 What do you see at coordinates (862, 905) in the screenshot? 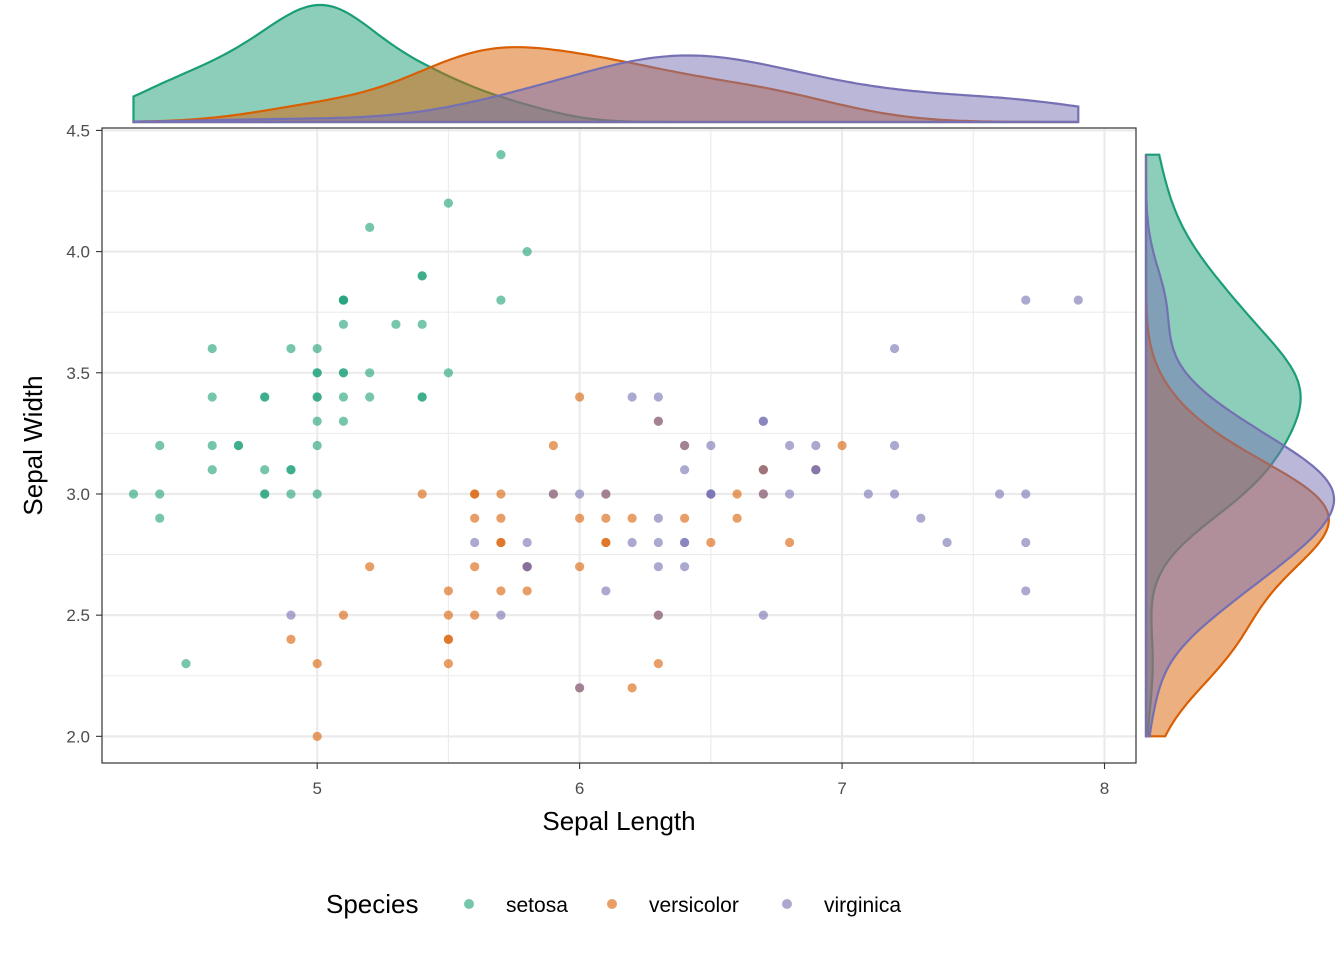
I see `legend-label-virginica: virginica` at bounding box center [862, 905].